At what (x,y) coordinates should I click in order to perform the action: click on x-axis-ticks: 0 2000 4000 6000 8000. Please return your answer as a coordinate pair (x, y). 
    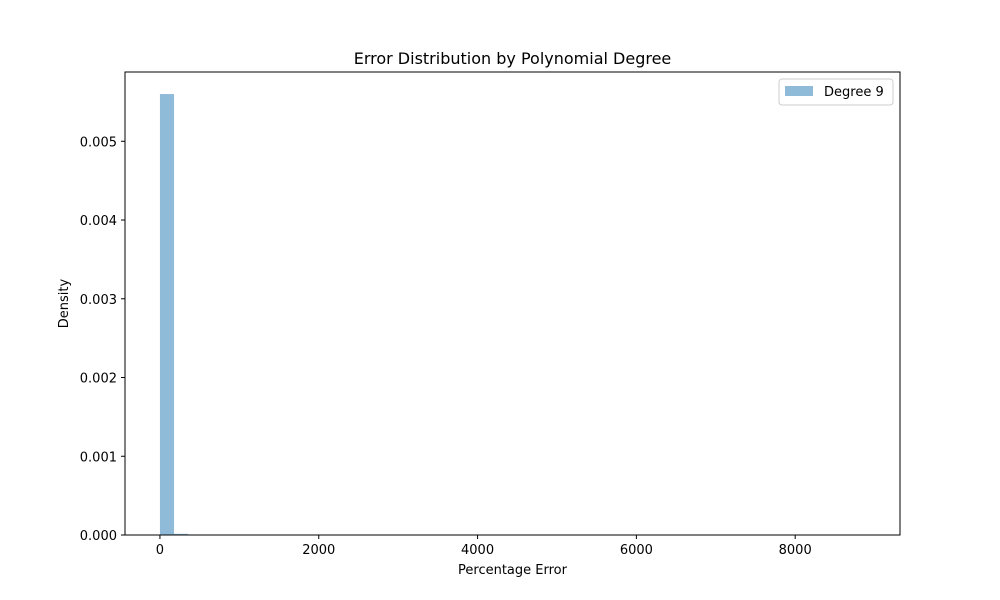
    Looking at the image, I should click on (484, 546).